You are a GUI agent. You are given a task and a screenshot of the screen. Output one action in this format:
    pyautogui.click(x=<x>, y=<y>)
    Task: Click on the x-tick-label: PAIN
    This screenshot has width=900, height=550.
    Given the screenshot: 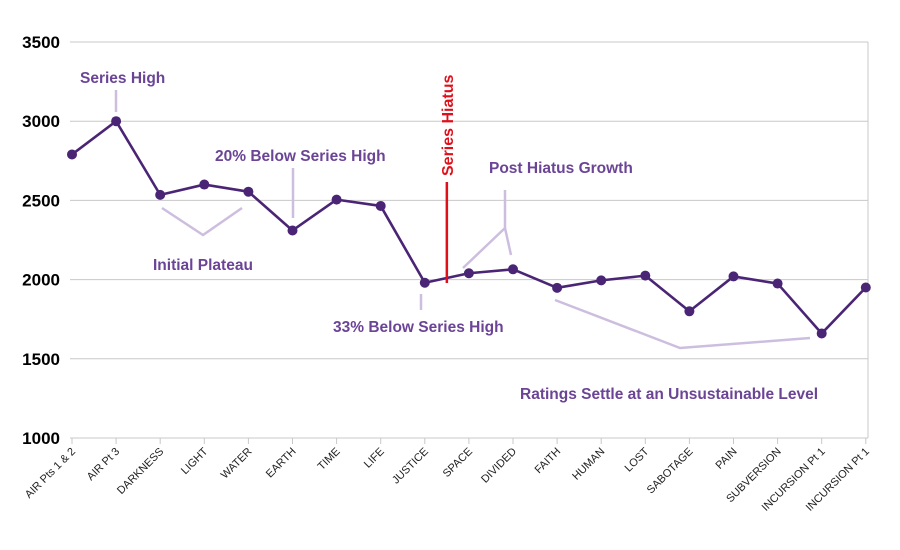 What is the action you would take?
    pyautogui.click(x=727, y=459)
    